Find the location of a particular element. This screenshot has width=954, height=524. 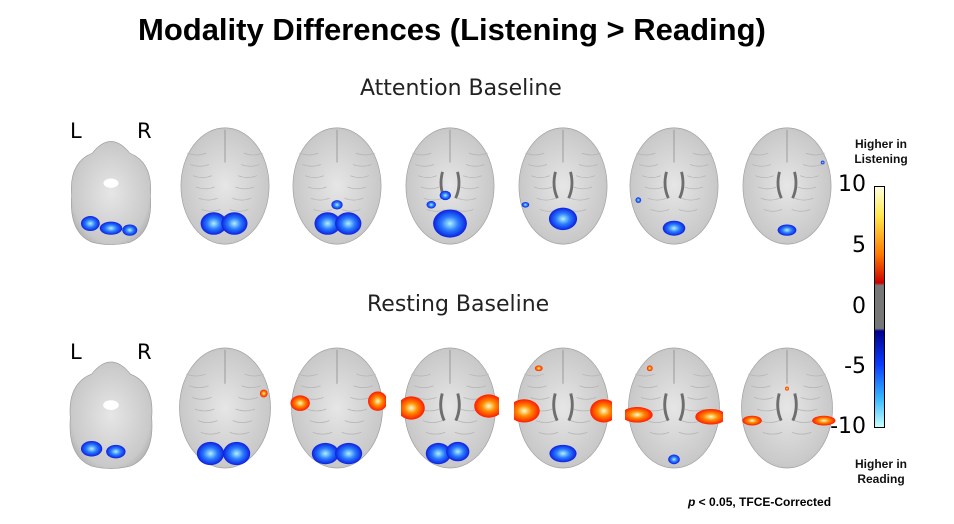

colorbar-top-caption-line2: Listening is located at coordinates (881, 159).